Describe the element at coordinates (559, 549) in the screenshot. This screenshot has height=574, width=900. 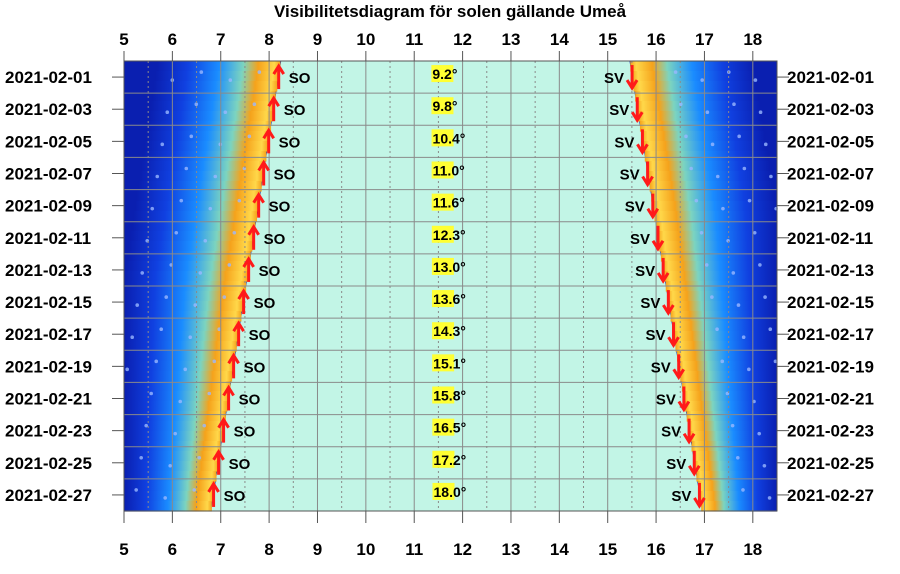
I see `x-tick-label-bottom: 14` at that location.